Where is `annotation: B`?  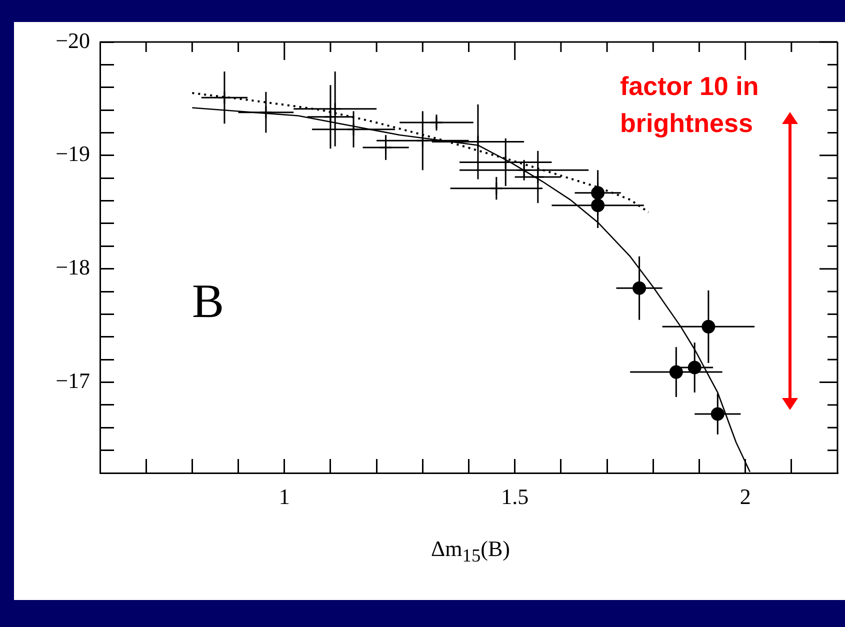
annotation: B is located at coordinates (208, 301).